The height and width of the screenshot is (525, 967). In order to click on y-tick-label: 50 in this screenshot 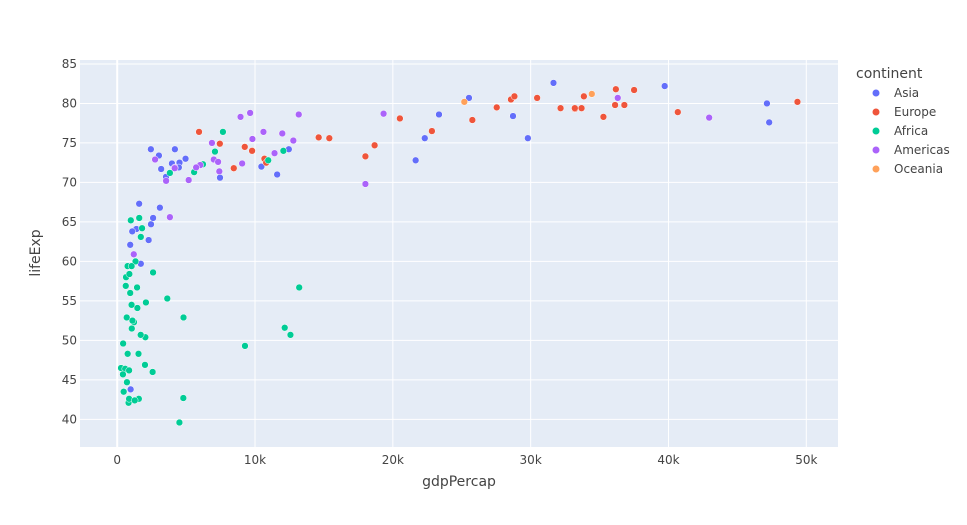, I will do `click(69, 340)`.